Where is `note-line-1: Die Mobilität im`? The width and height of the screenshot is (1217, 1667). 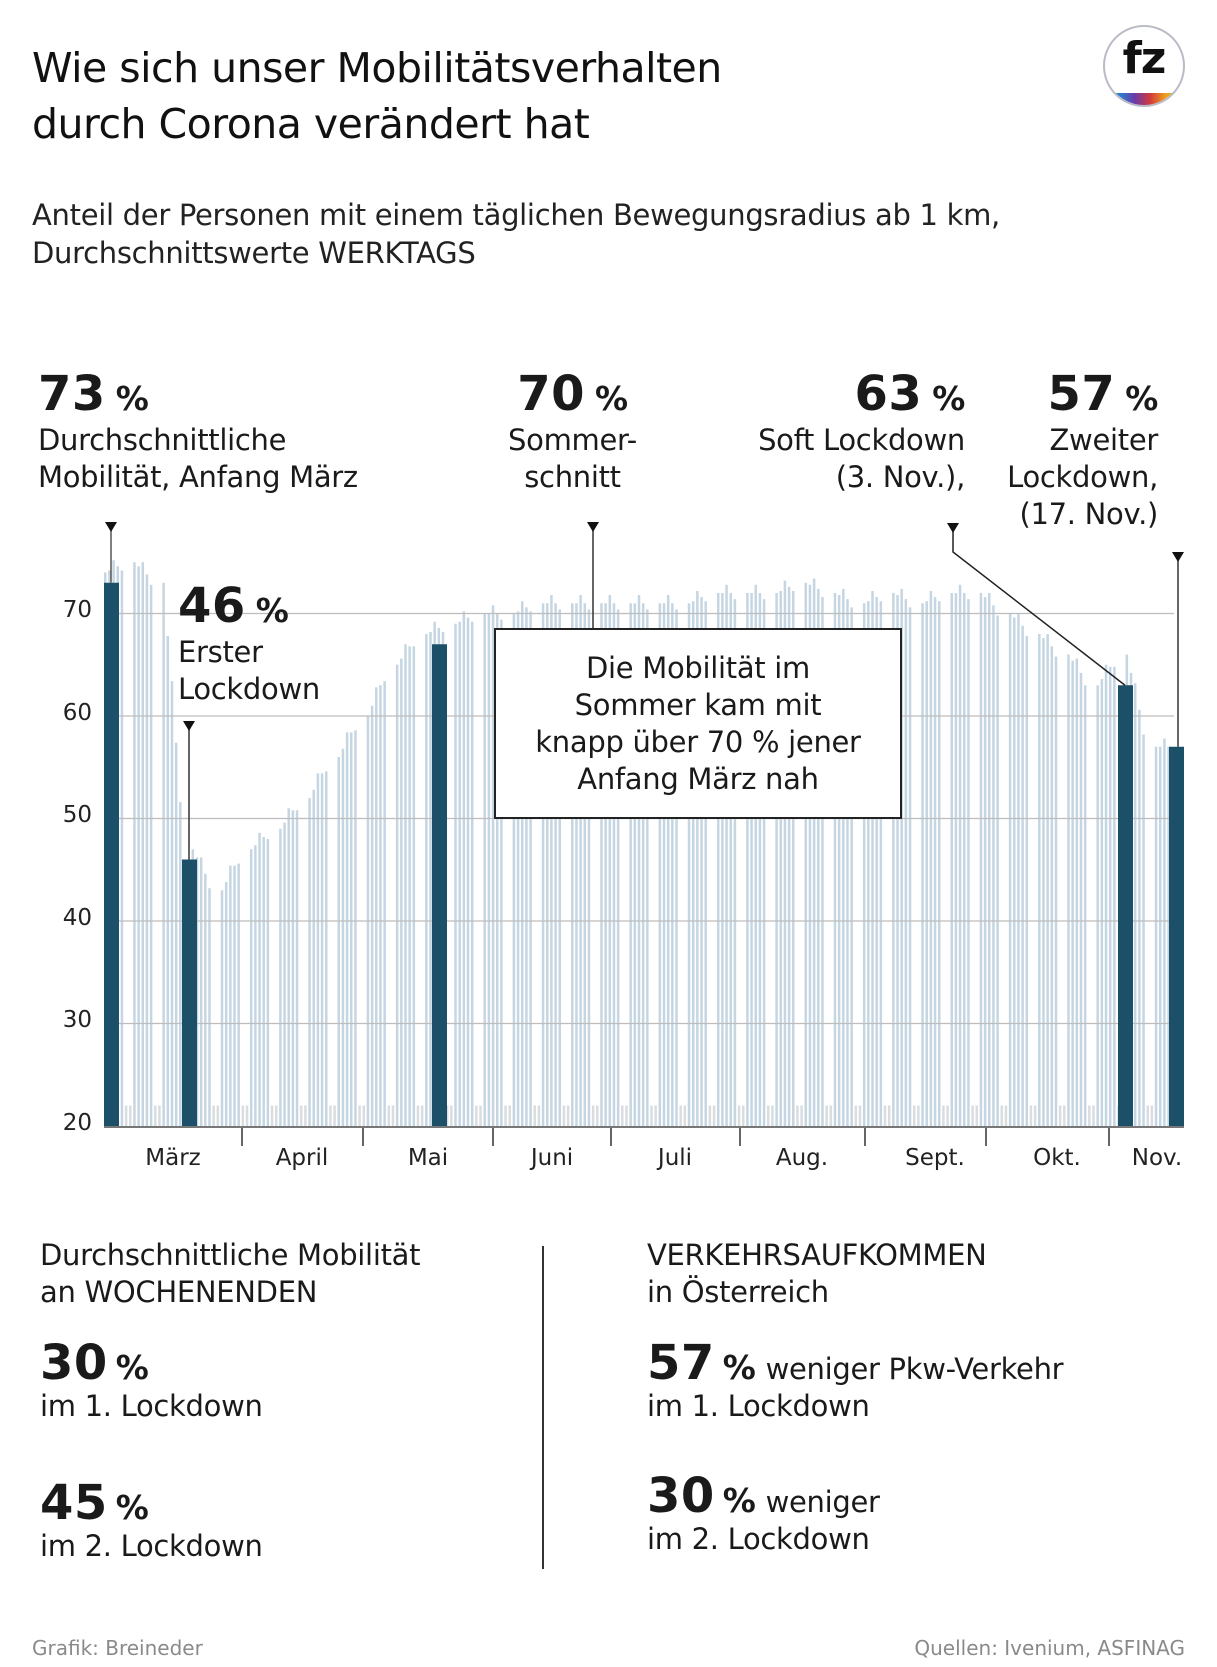
note-line-1: Die Mobilität im is located at coordinates (697, 667).